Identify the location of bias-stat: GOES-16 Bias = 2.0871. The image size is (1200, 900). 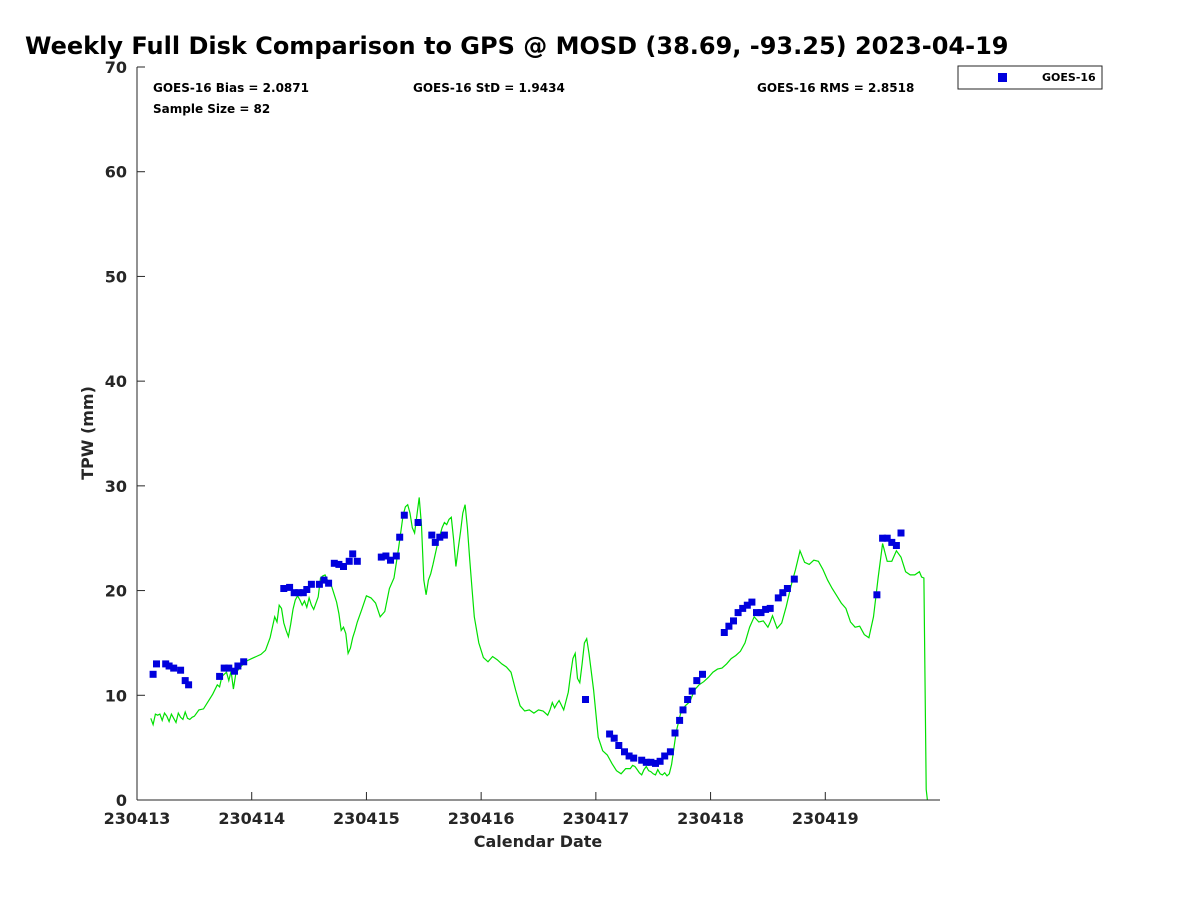
(231, 88).